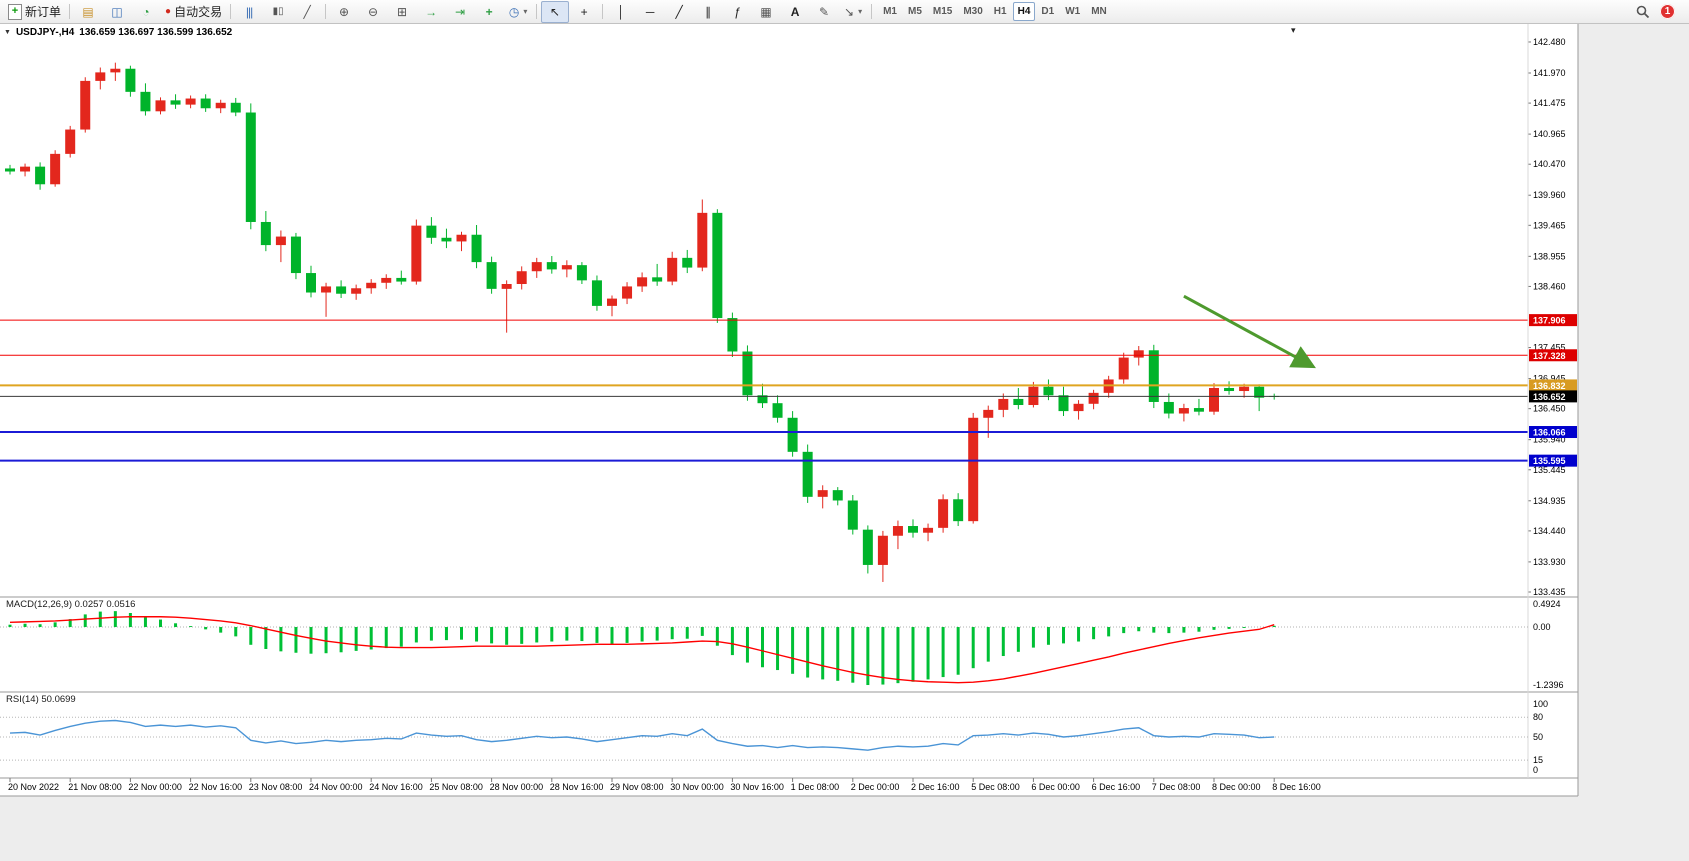 The height and width of the screenshot is (861, 1689). What do you see at coordinates (1535, 770) in the screenshot?
I see `rsi-axis-label: 0` at bounding box center [1535, 770].